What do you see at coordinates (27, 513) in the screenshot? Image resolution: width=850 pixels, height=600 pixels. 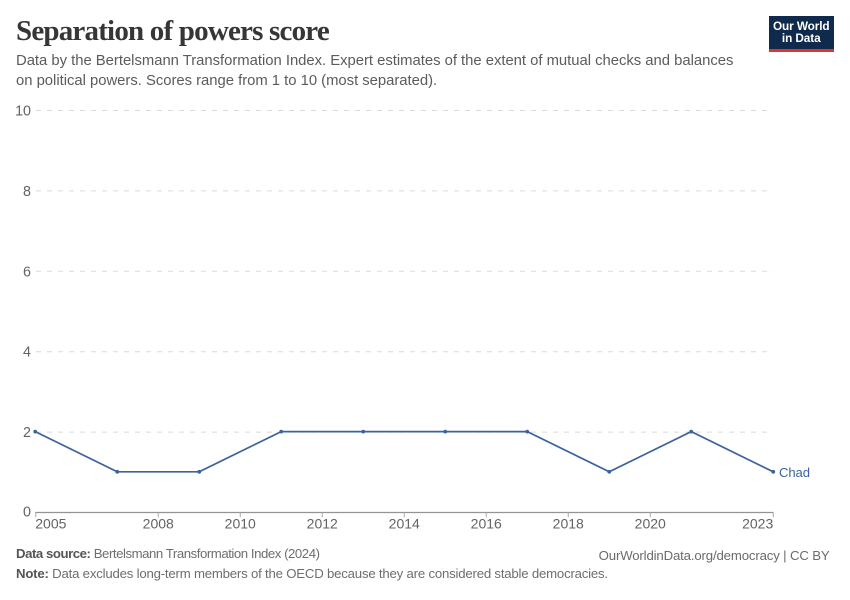 I see `svg-text: 0` at bounding box center [27, 513].